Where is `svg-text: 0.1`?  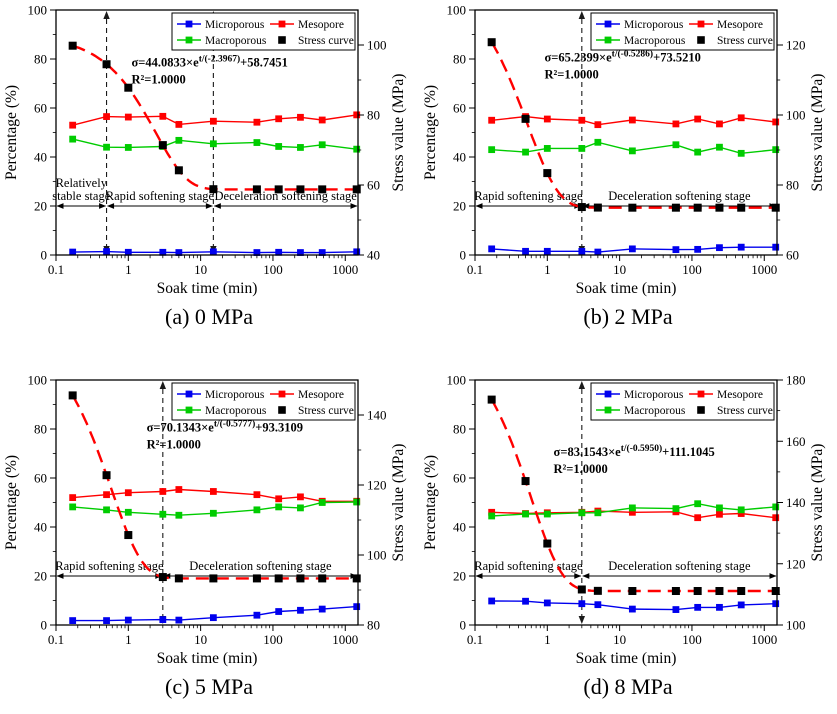
svg-text: 0.1 is located at coordinates (475, 639).